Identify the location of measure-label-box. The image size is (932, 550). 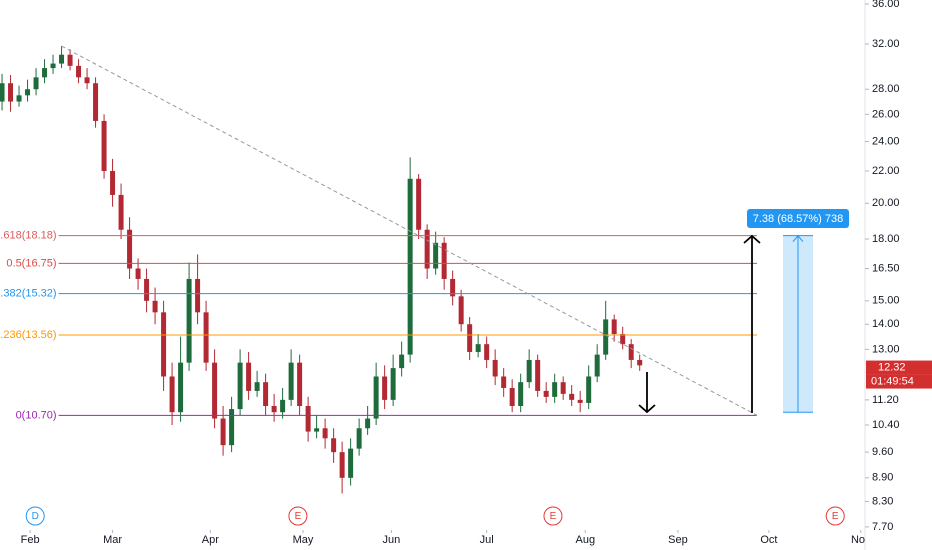
(798, 218).